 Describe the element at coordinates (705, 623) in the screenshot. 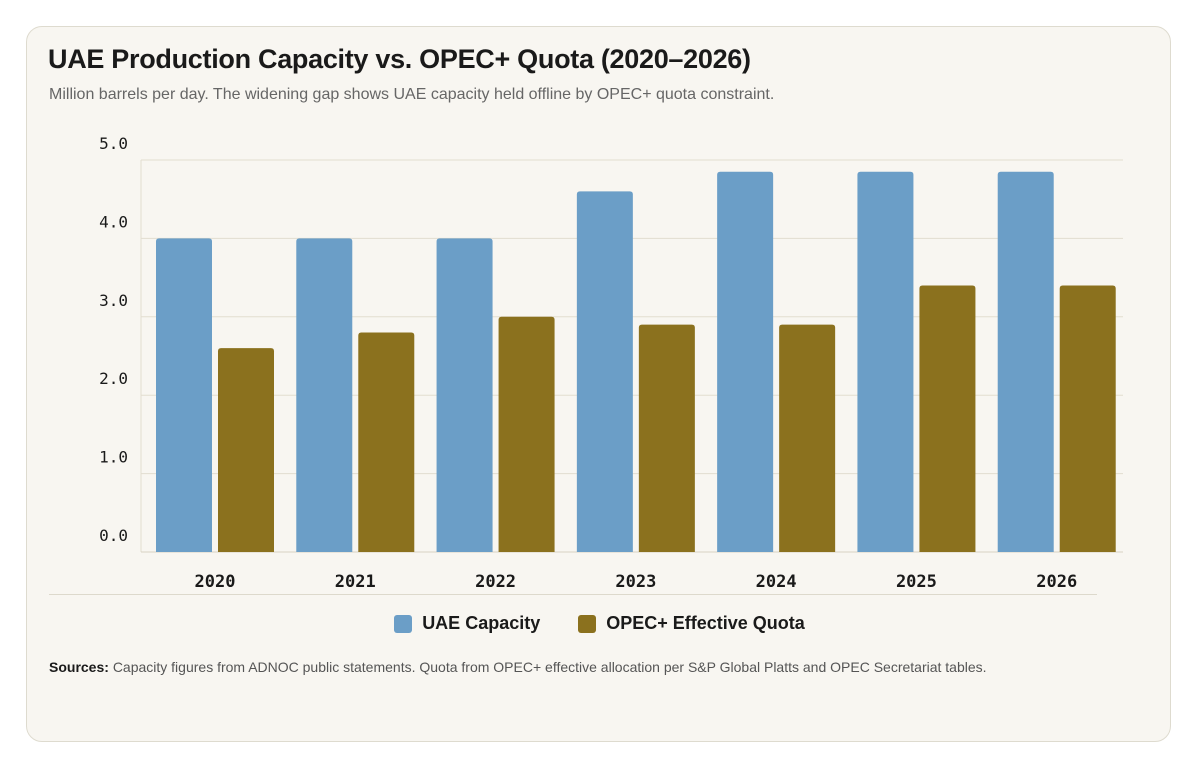

I see `legend-label-quota: OPEC+ Effective Quota` at that location.